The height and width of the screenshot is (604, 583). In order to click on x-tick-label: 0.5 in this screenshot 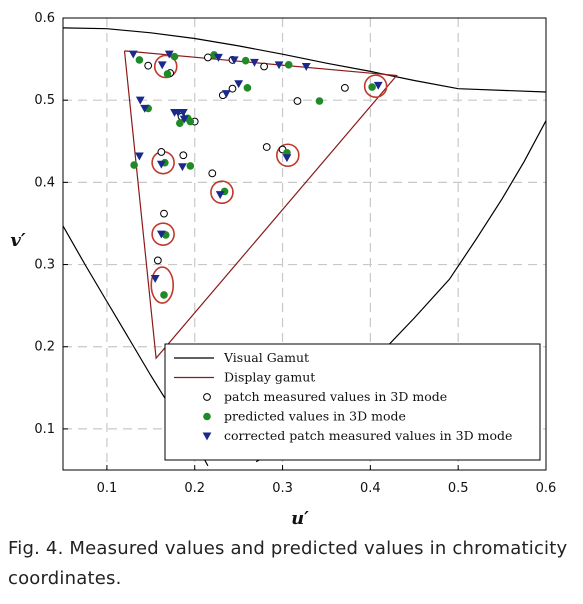, I will do `click(458, 488)`.